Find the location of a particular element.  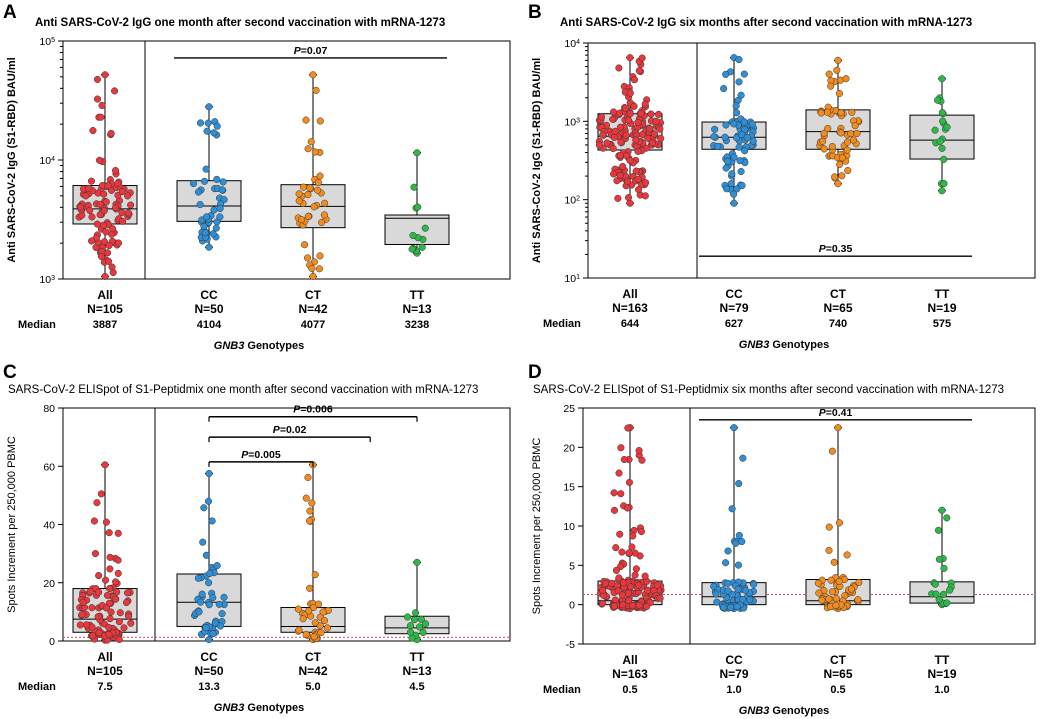

category-label: CT is located at coordinates (313, 657).